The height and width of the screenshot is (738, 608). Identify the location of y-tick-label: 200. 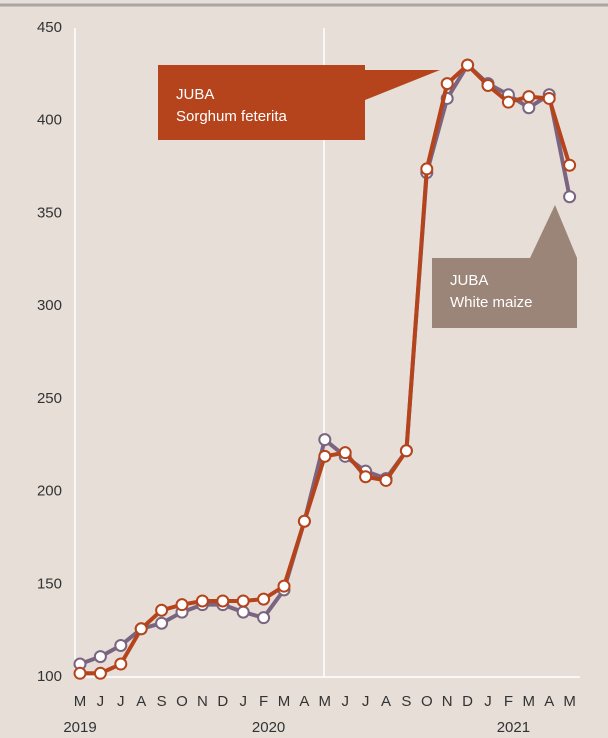
(49, 491).